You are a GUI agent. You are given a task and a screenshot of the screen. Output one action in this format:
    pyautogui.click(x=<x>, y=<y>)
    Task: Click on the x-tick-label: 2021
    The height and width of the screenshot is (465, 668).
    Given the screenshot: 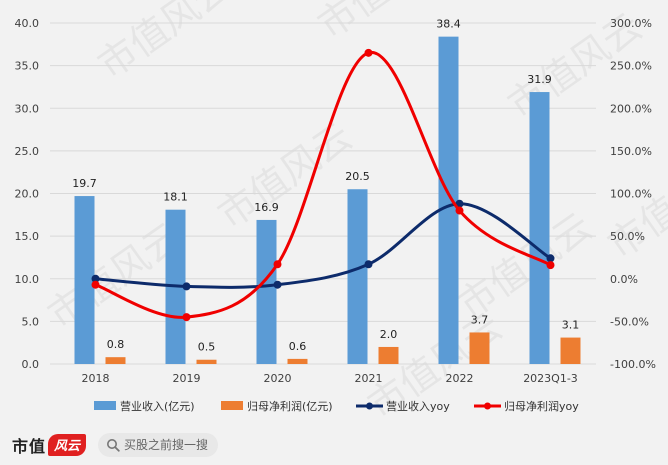 What is the action you would take?
    pyautogui.click(x=369, y=378)
    